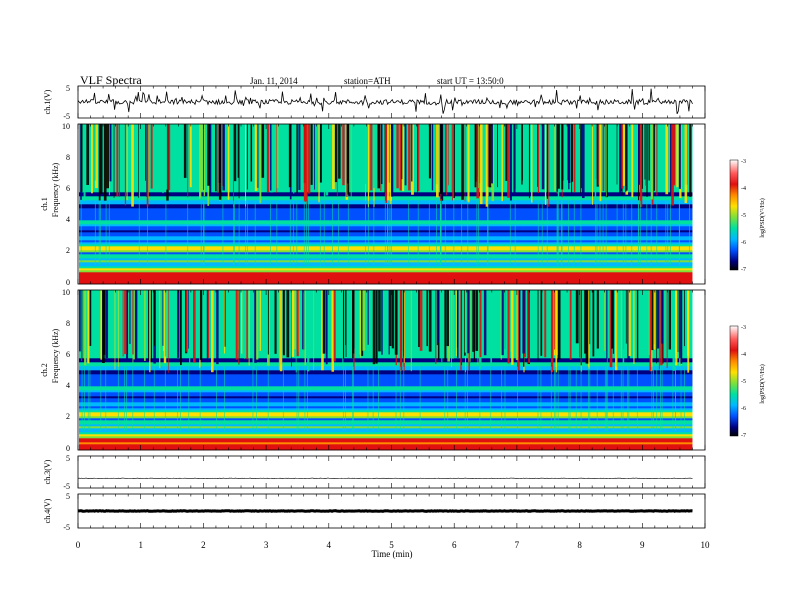 The width and height of the screenshot is (792, 612). I want to click on time-axis-tick-labels: 0 1 2 3 4 5 6 7 8 9 10, so click(393, 545).